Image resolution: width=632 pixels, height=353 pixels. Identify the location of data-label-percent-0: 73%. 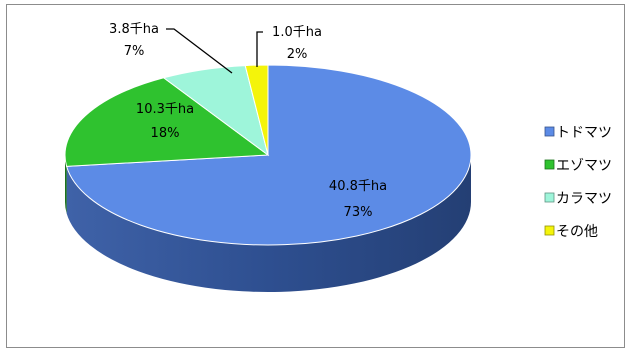
(358, 212).